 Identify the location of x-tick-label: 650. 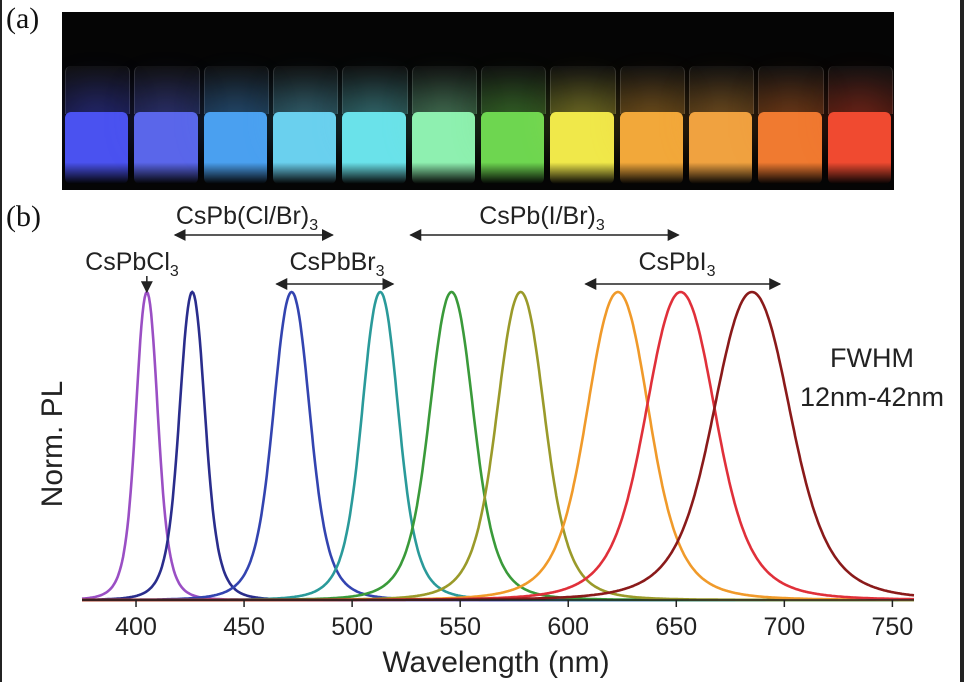
(676, 627).